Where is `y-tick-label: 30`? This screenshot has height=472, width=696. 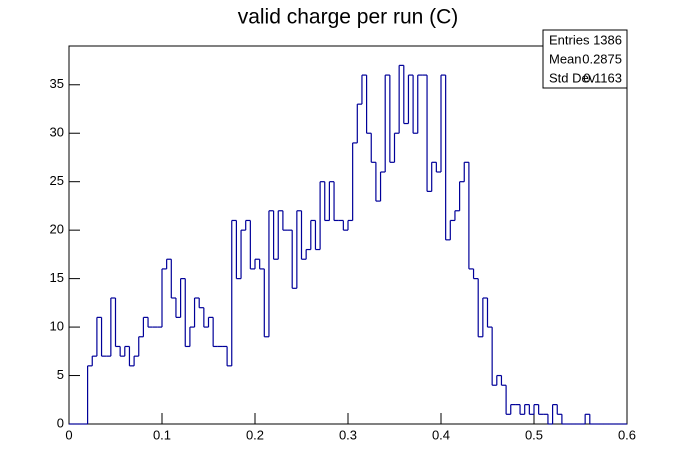
y-tick-label: 30 is located at coordinates (57, 132).